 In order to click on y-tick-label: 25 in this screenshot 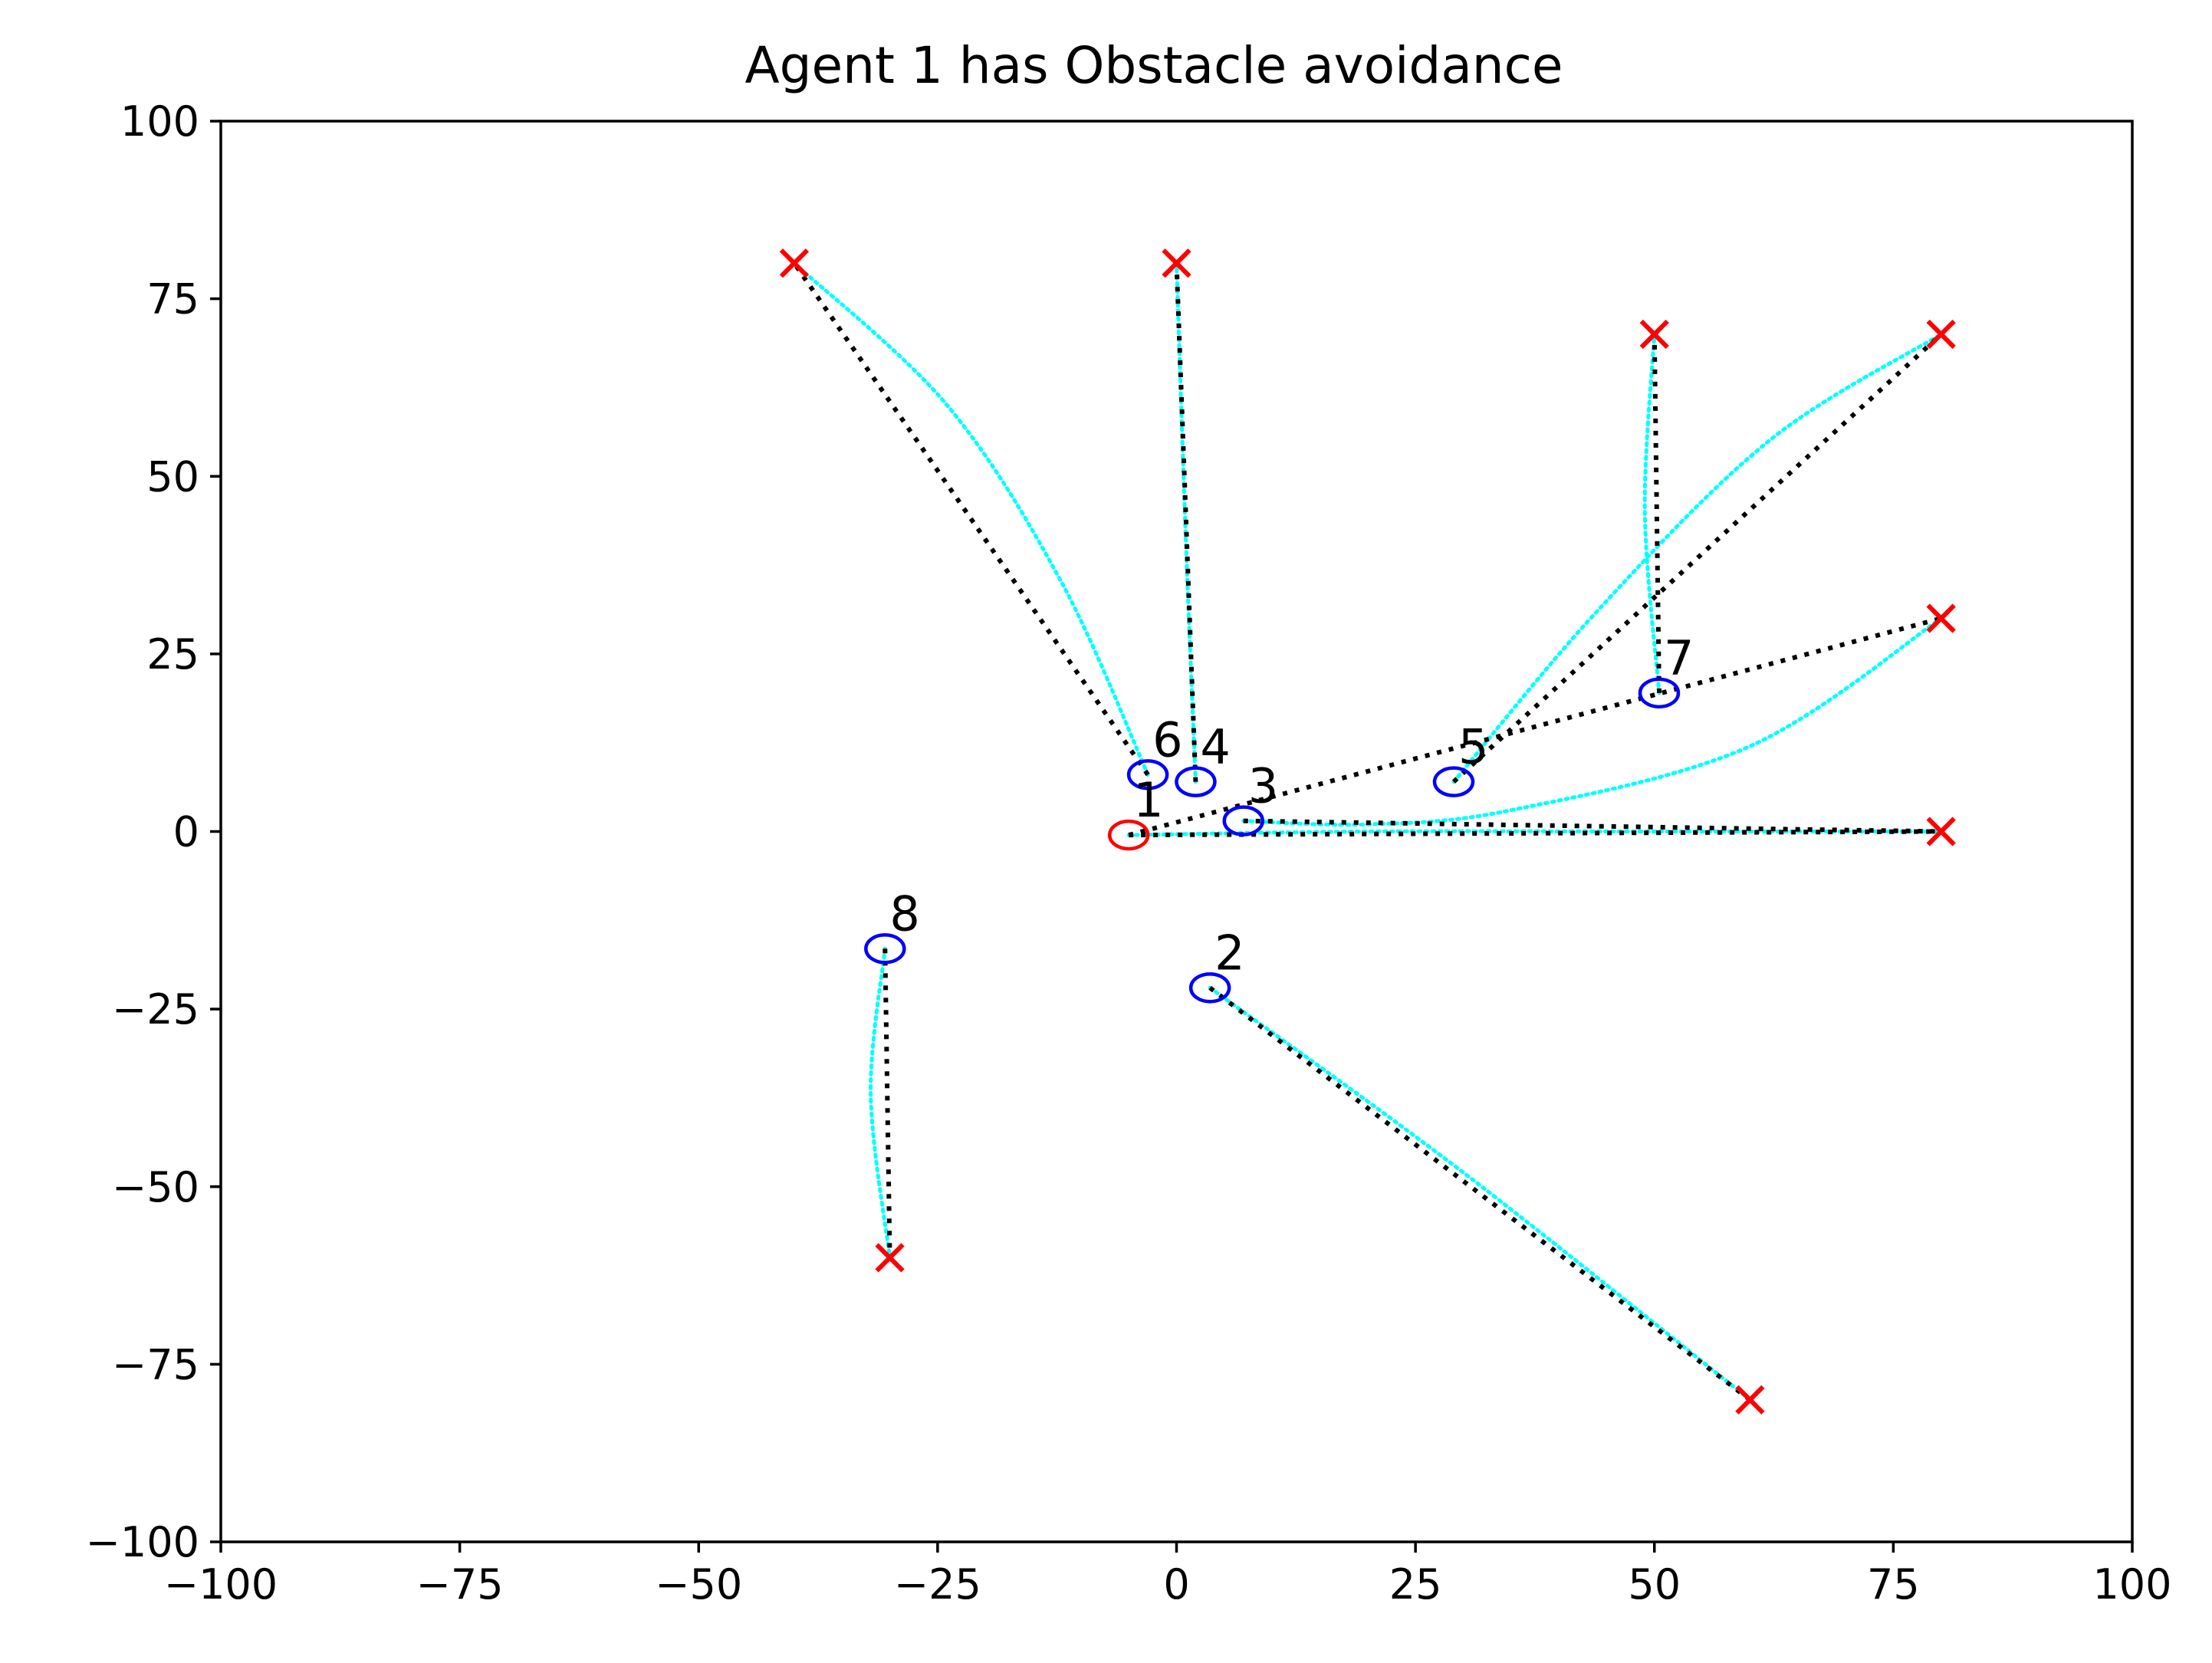, I will do `click(172, 654)`.